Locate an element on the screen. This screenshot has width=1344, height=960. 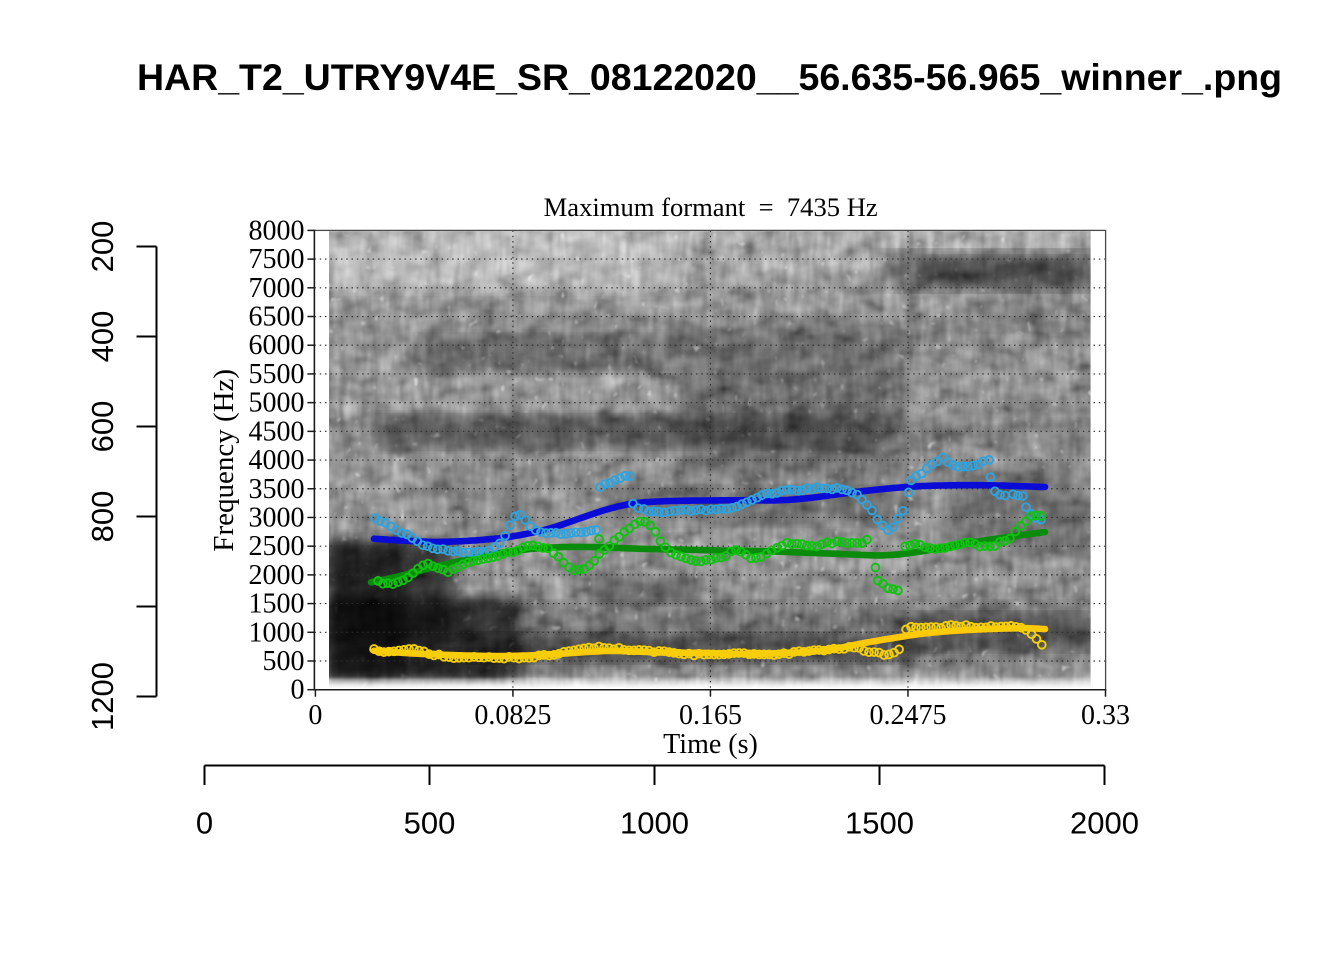
svg-text: 2500 is located at coordinates (277, 546).